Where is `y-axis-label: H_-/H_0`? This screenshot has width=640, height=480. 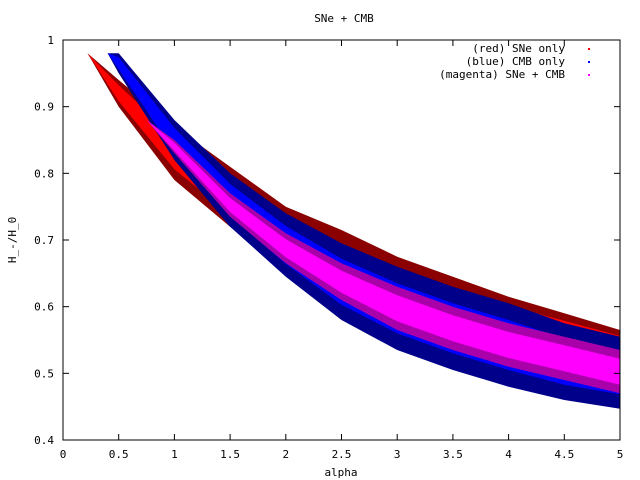 y-axis-label: H_-/H_0 is located at coordinates (12, 240).